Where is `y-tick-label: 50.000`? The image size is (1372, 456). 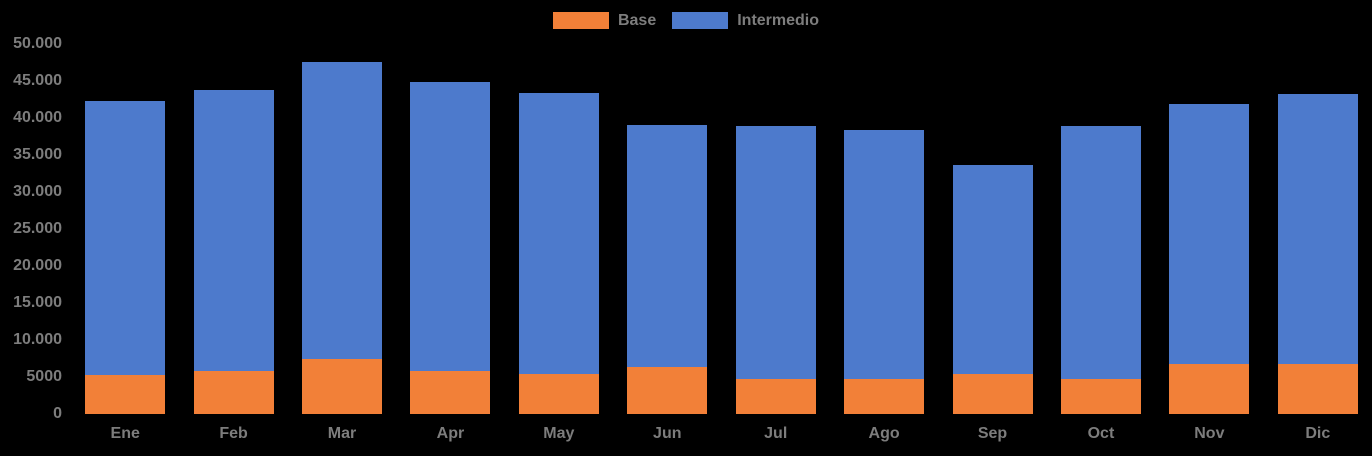
y-tick-label: 50.000 is located at coordinates (37, 43).